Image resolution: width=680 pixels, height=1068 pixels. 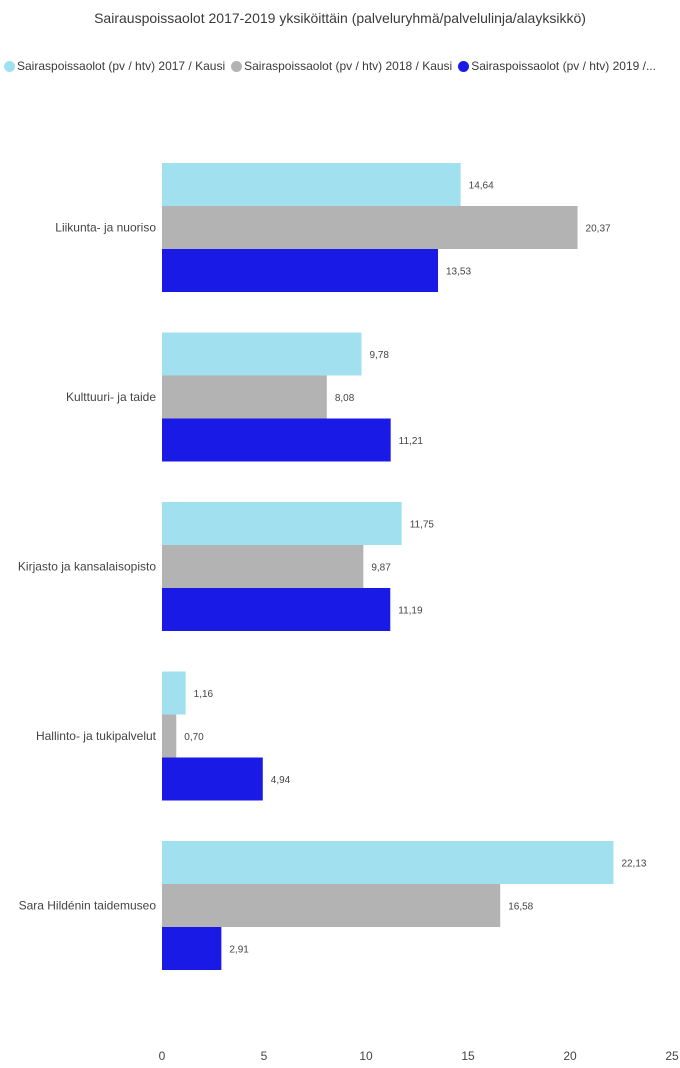 I want to click on bar-2017-liikunta-ja-nuoriso, so click(x=311, y=184).